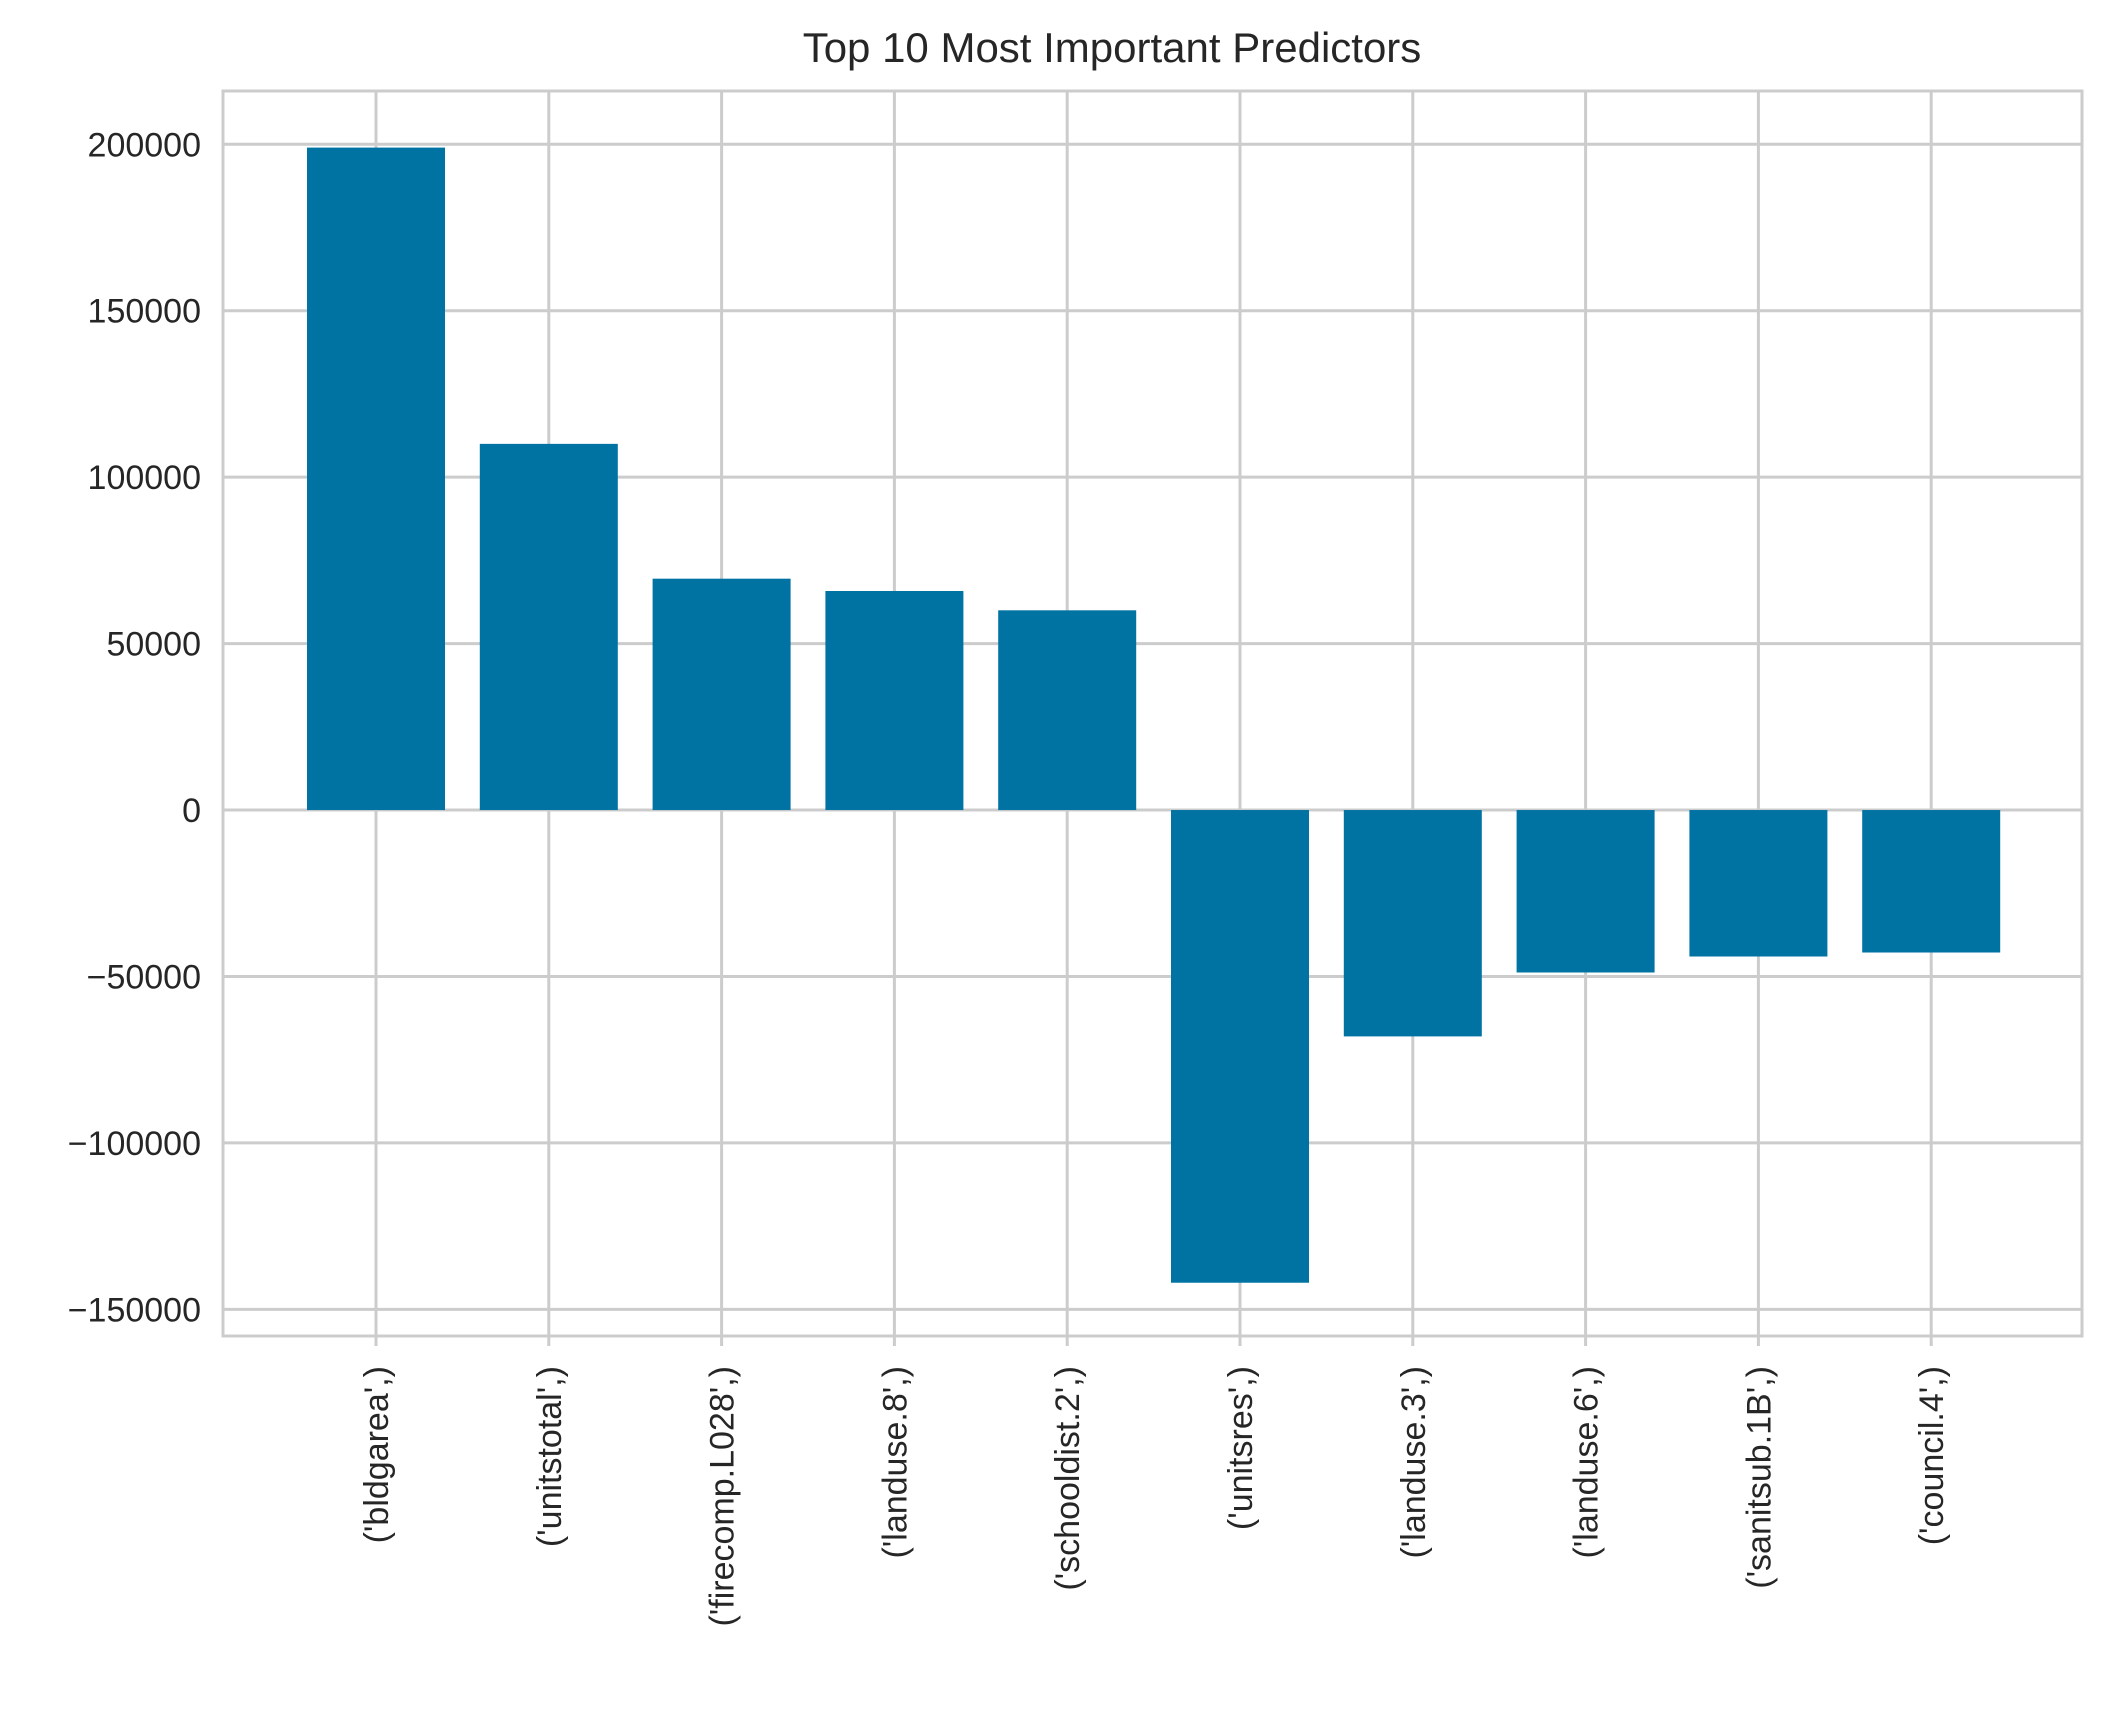 This screenshot has height=1715, width=2112. I want to click on x-tick-label: ('bldgarea',), so click(377, 1454).